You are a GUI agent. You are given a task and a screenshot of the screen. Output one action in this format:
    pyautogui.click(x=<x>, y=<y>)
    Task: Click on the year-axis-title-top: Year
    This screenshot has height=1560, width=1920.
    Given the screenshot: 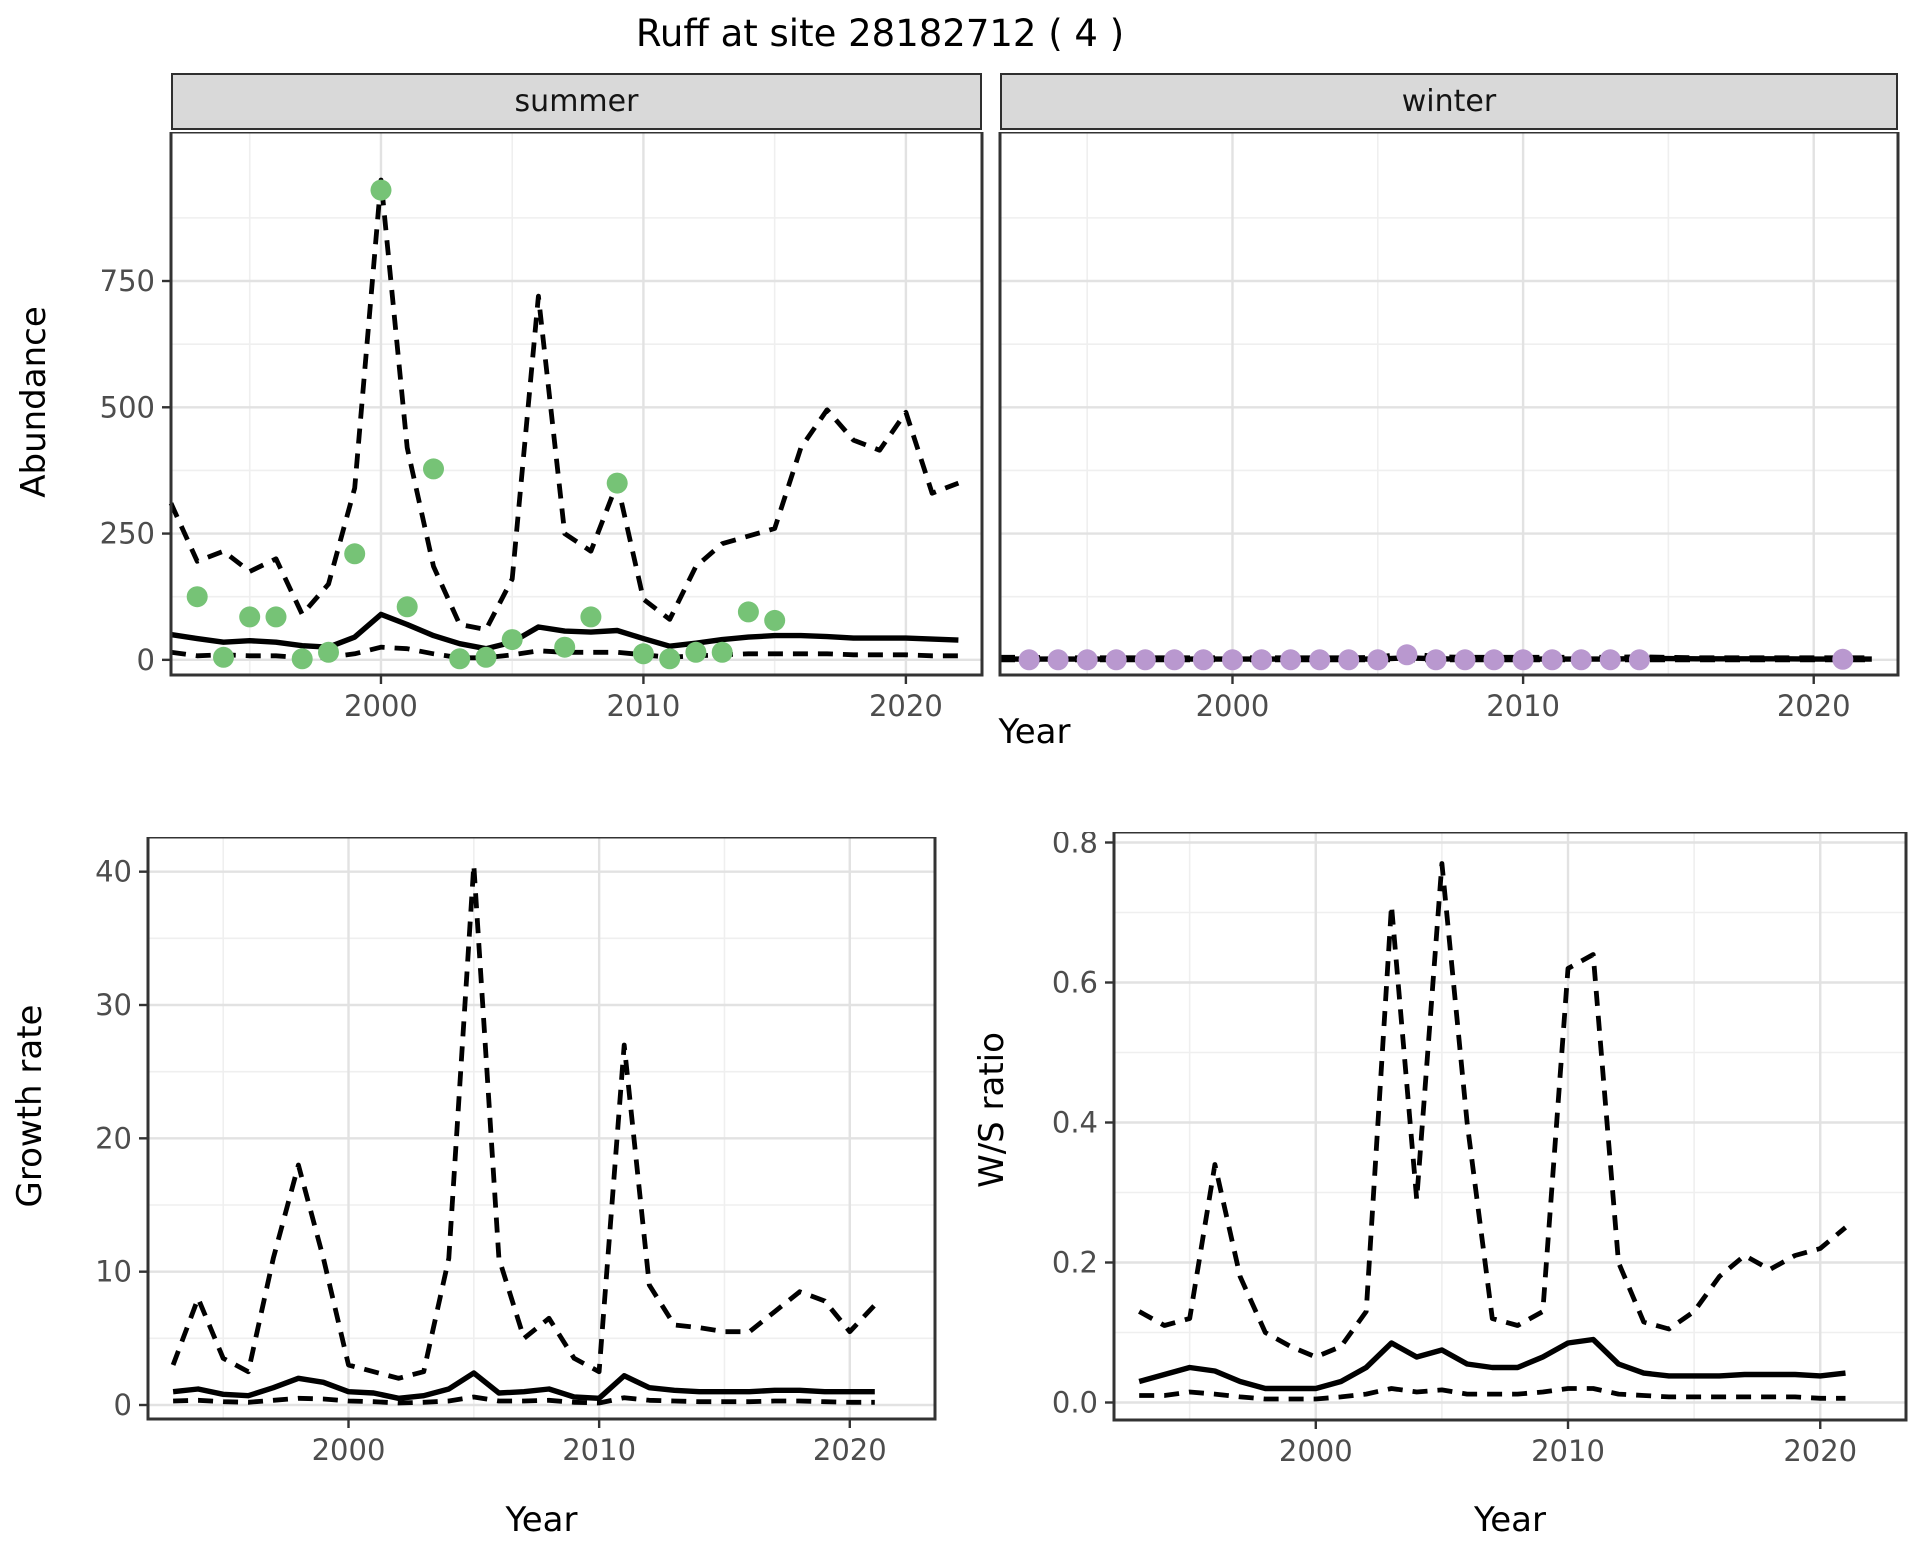 What is the action you would take?
    pyautogui.click(x=1034, y=732)
    